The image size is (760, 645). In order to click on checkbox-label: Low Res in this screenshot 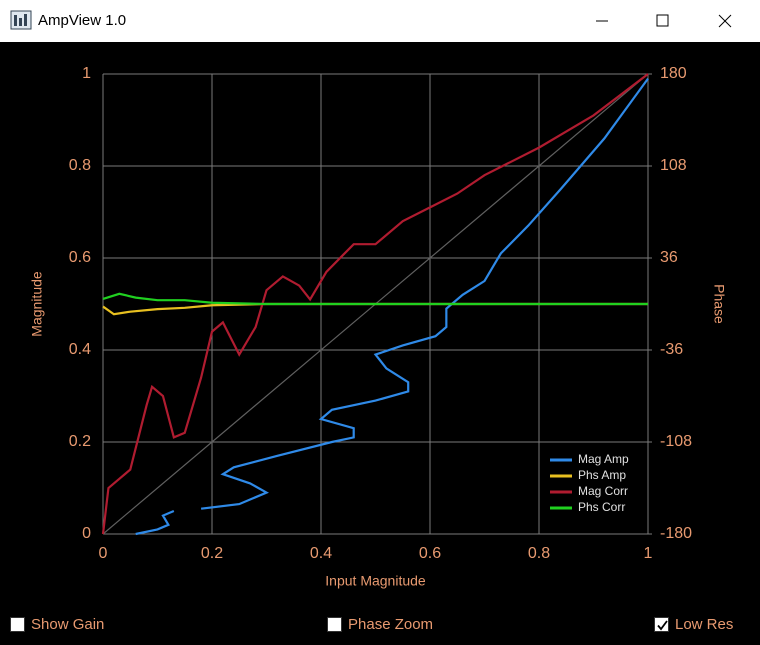, I will do `click(704, 624)`.